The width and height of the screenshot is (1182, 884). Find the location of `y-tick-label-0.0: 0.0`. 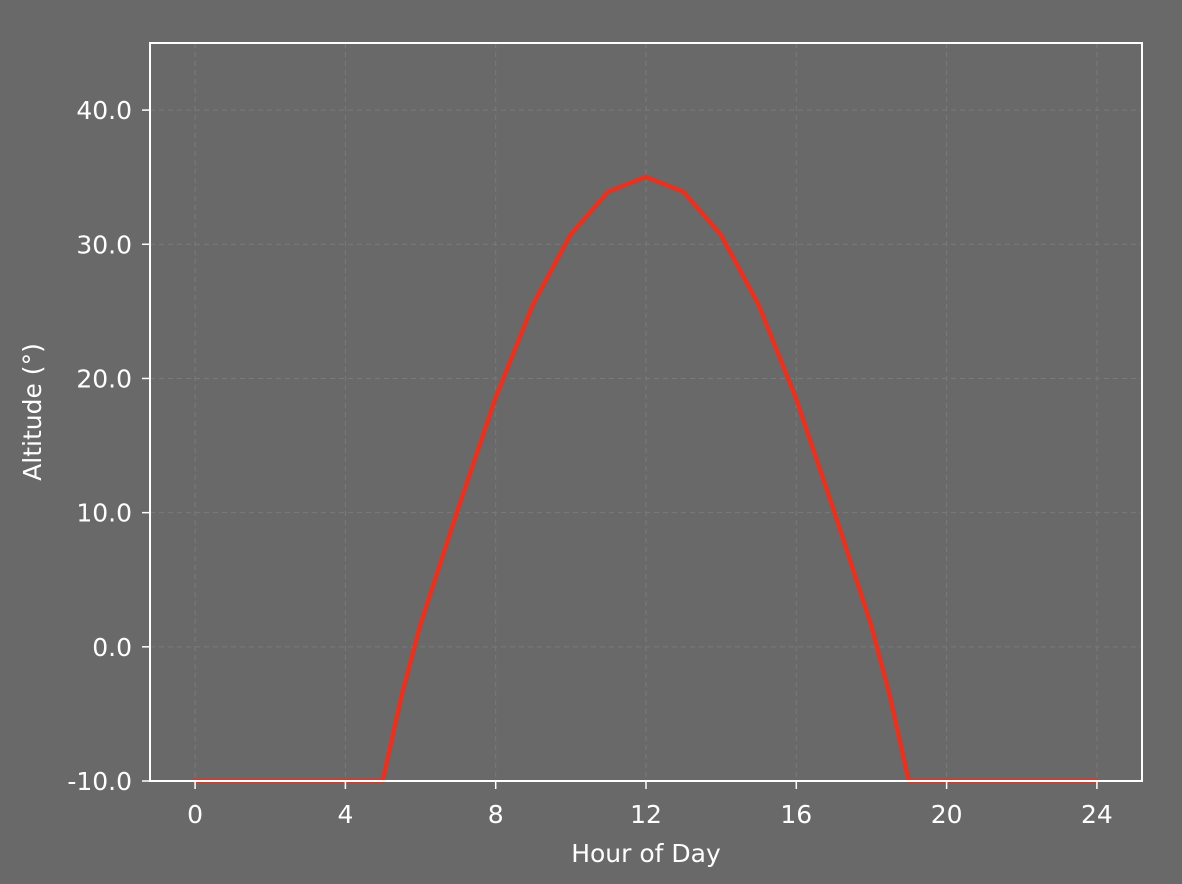

y-tick-label-0.0: 0.0 is located at coordinates (112, 647).